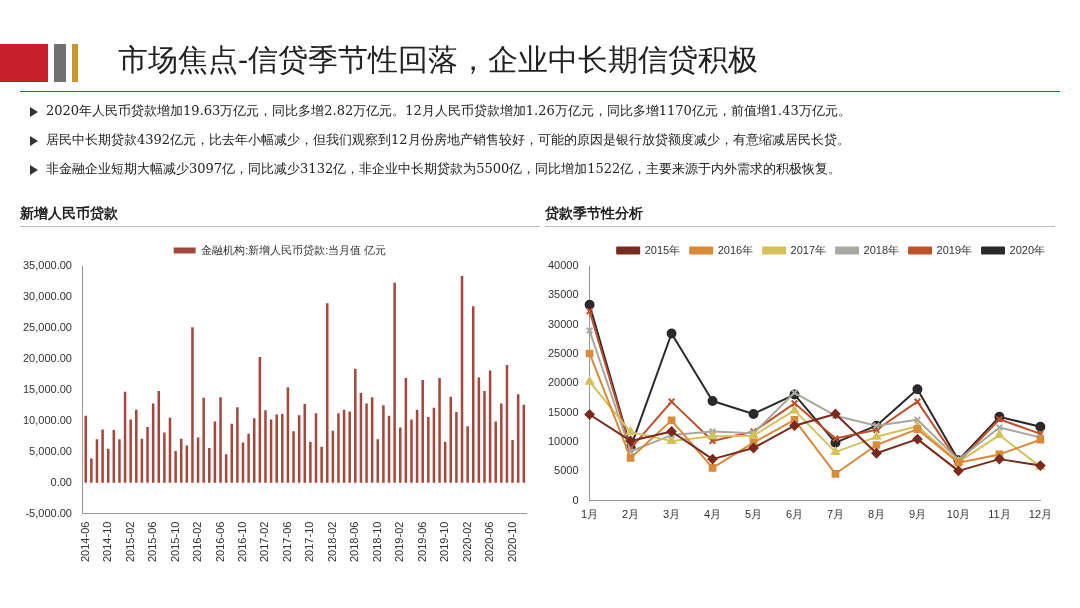  I want to click on legend-label: 2019年, so click(954, 249).